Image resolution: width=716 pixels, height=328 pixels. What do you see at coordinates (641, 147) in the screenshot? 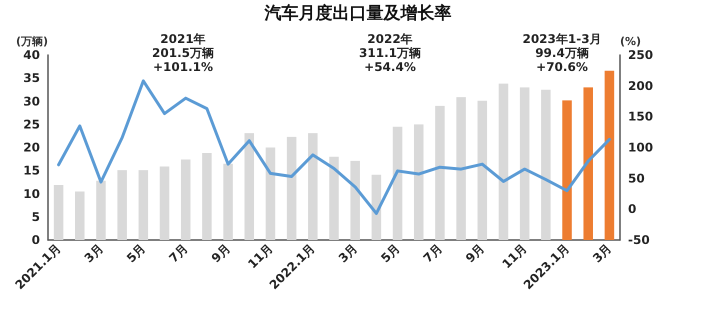
I see `y2-tick-label: 100` at bounding box center [641, 147].